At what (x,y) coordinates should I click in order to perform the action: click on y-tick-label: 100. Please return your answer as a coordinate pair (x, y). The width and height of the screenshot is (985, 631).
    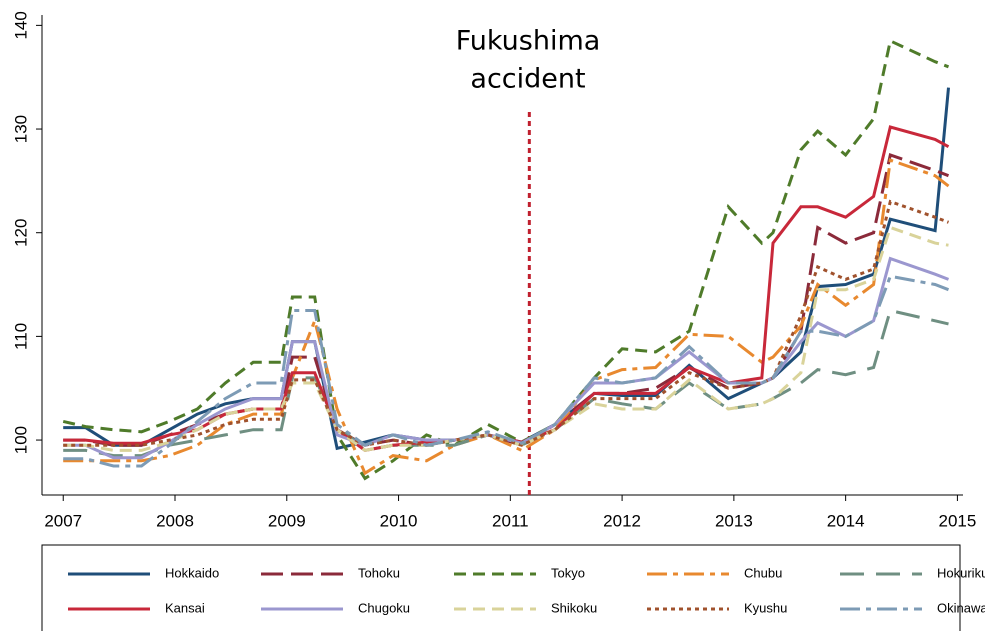
    Looking at the image, I should click on (20, 440).